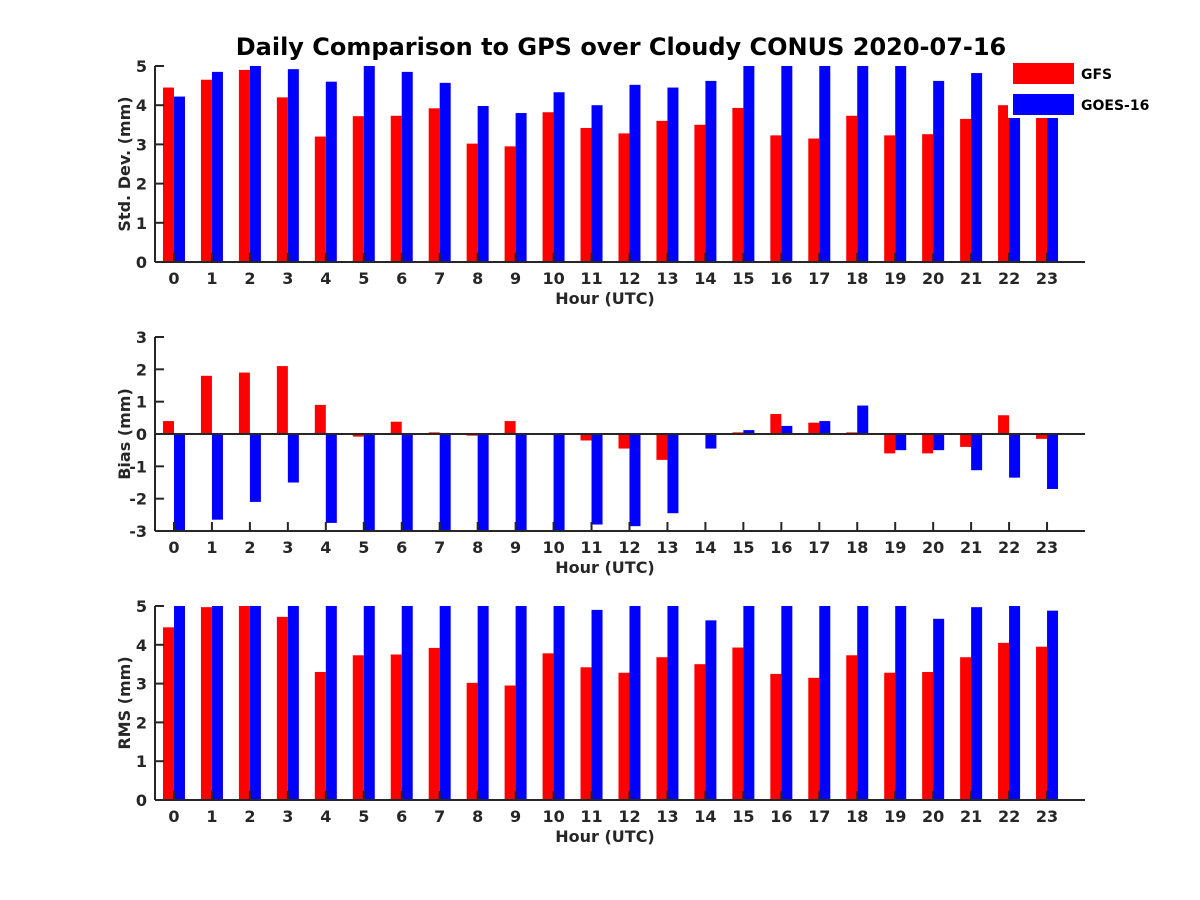 Image resolution: width=1200 pixels, height=900 pixels. What do you see at coordinates (971, 816) in the screenshot?
I see `x-tick-label: 21` at bounding box center [971, 816].